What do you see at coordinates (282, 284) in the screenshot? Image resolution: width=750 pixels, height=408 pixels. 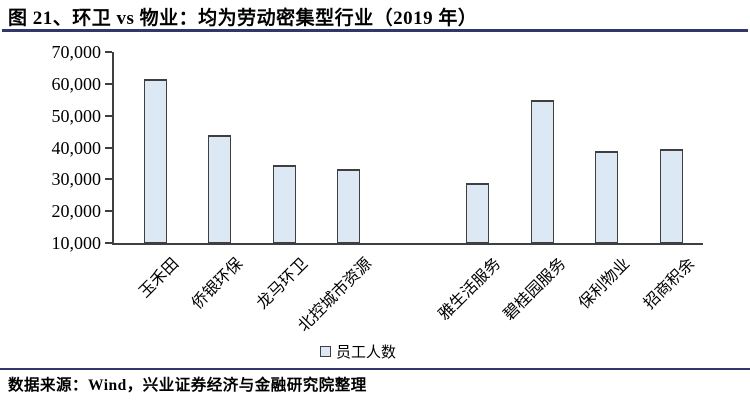 I see `x-axis-category-label: 龙马环卫` at bounding box center [282, 284].